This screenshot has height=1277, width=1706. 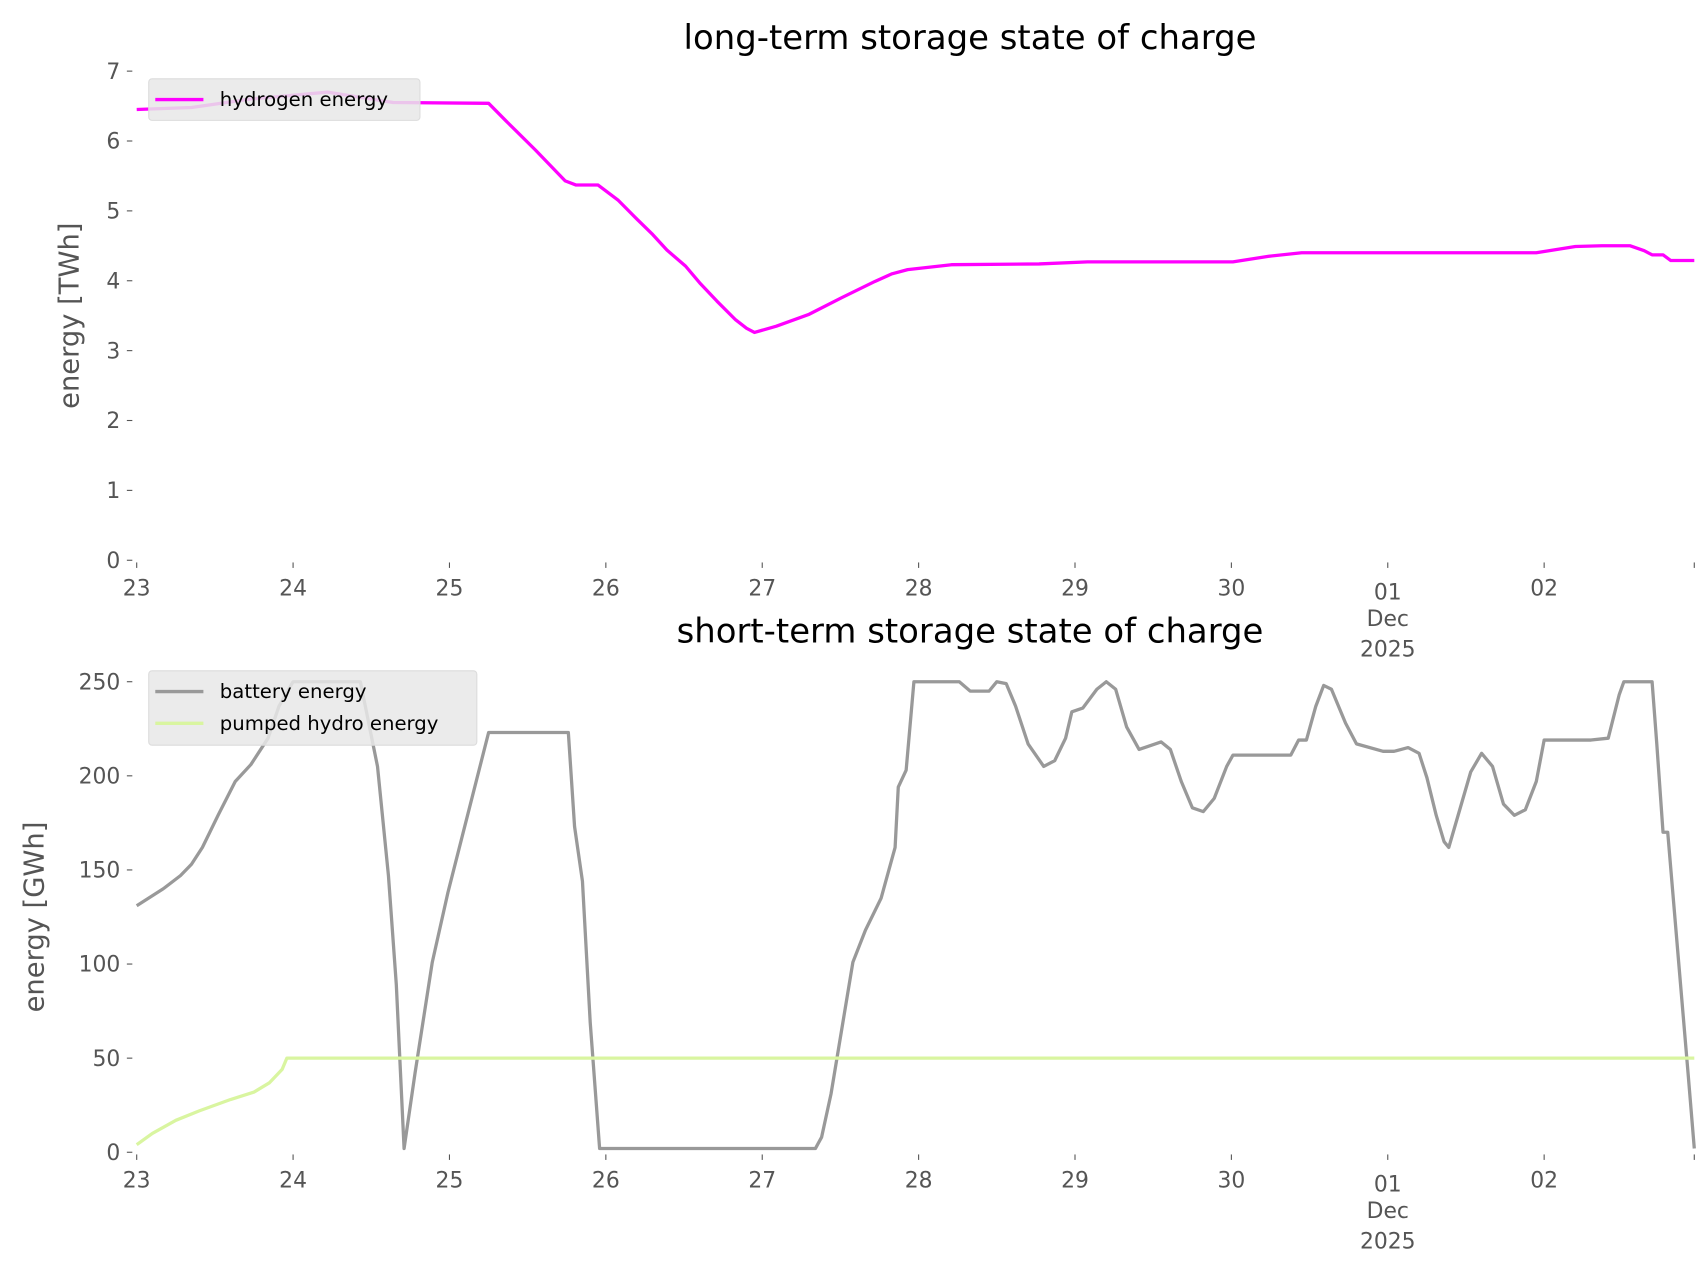 I want to click on chart-title: short-term storage state of charge, so click(x=970, y=630).